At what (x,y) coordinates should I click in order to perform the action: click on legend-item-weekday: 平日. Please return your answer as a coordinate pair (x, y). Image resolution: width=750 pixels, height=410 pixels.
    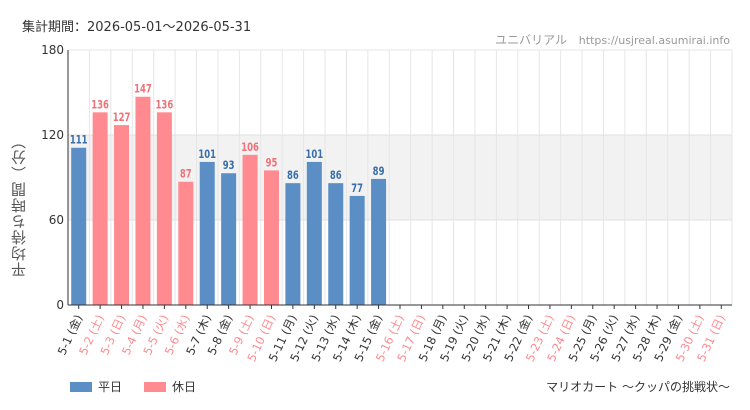
    Looking at the image, I should click on (96, 386).